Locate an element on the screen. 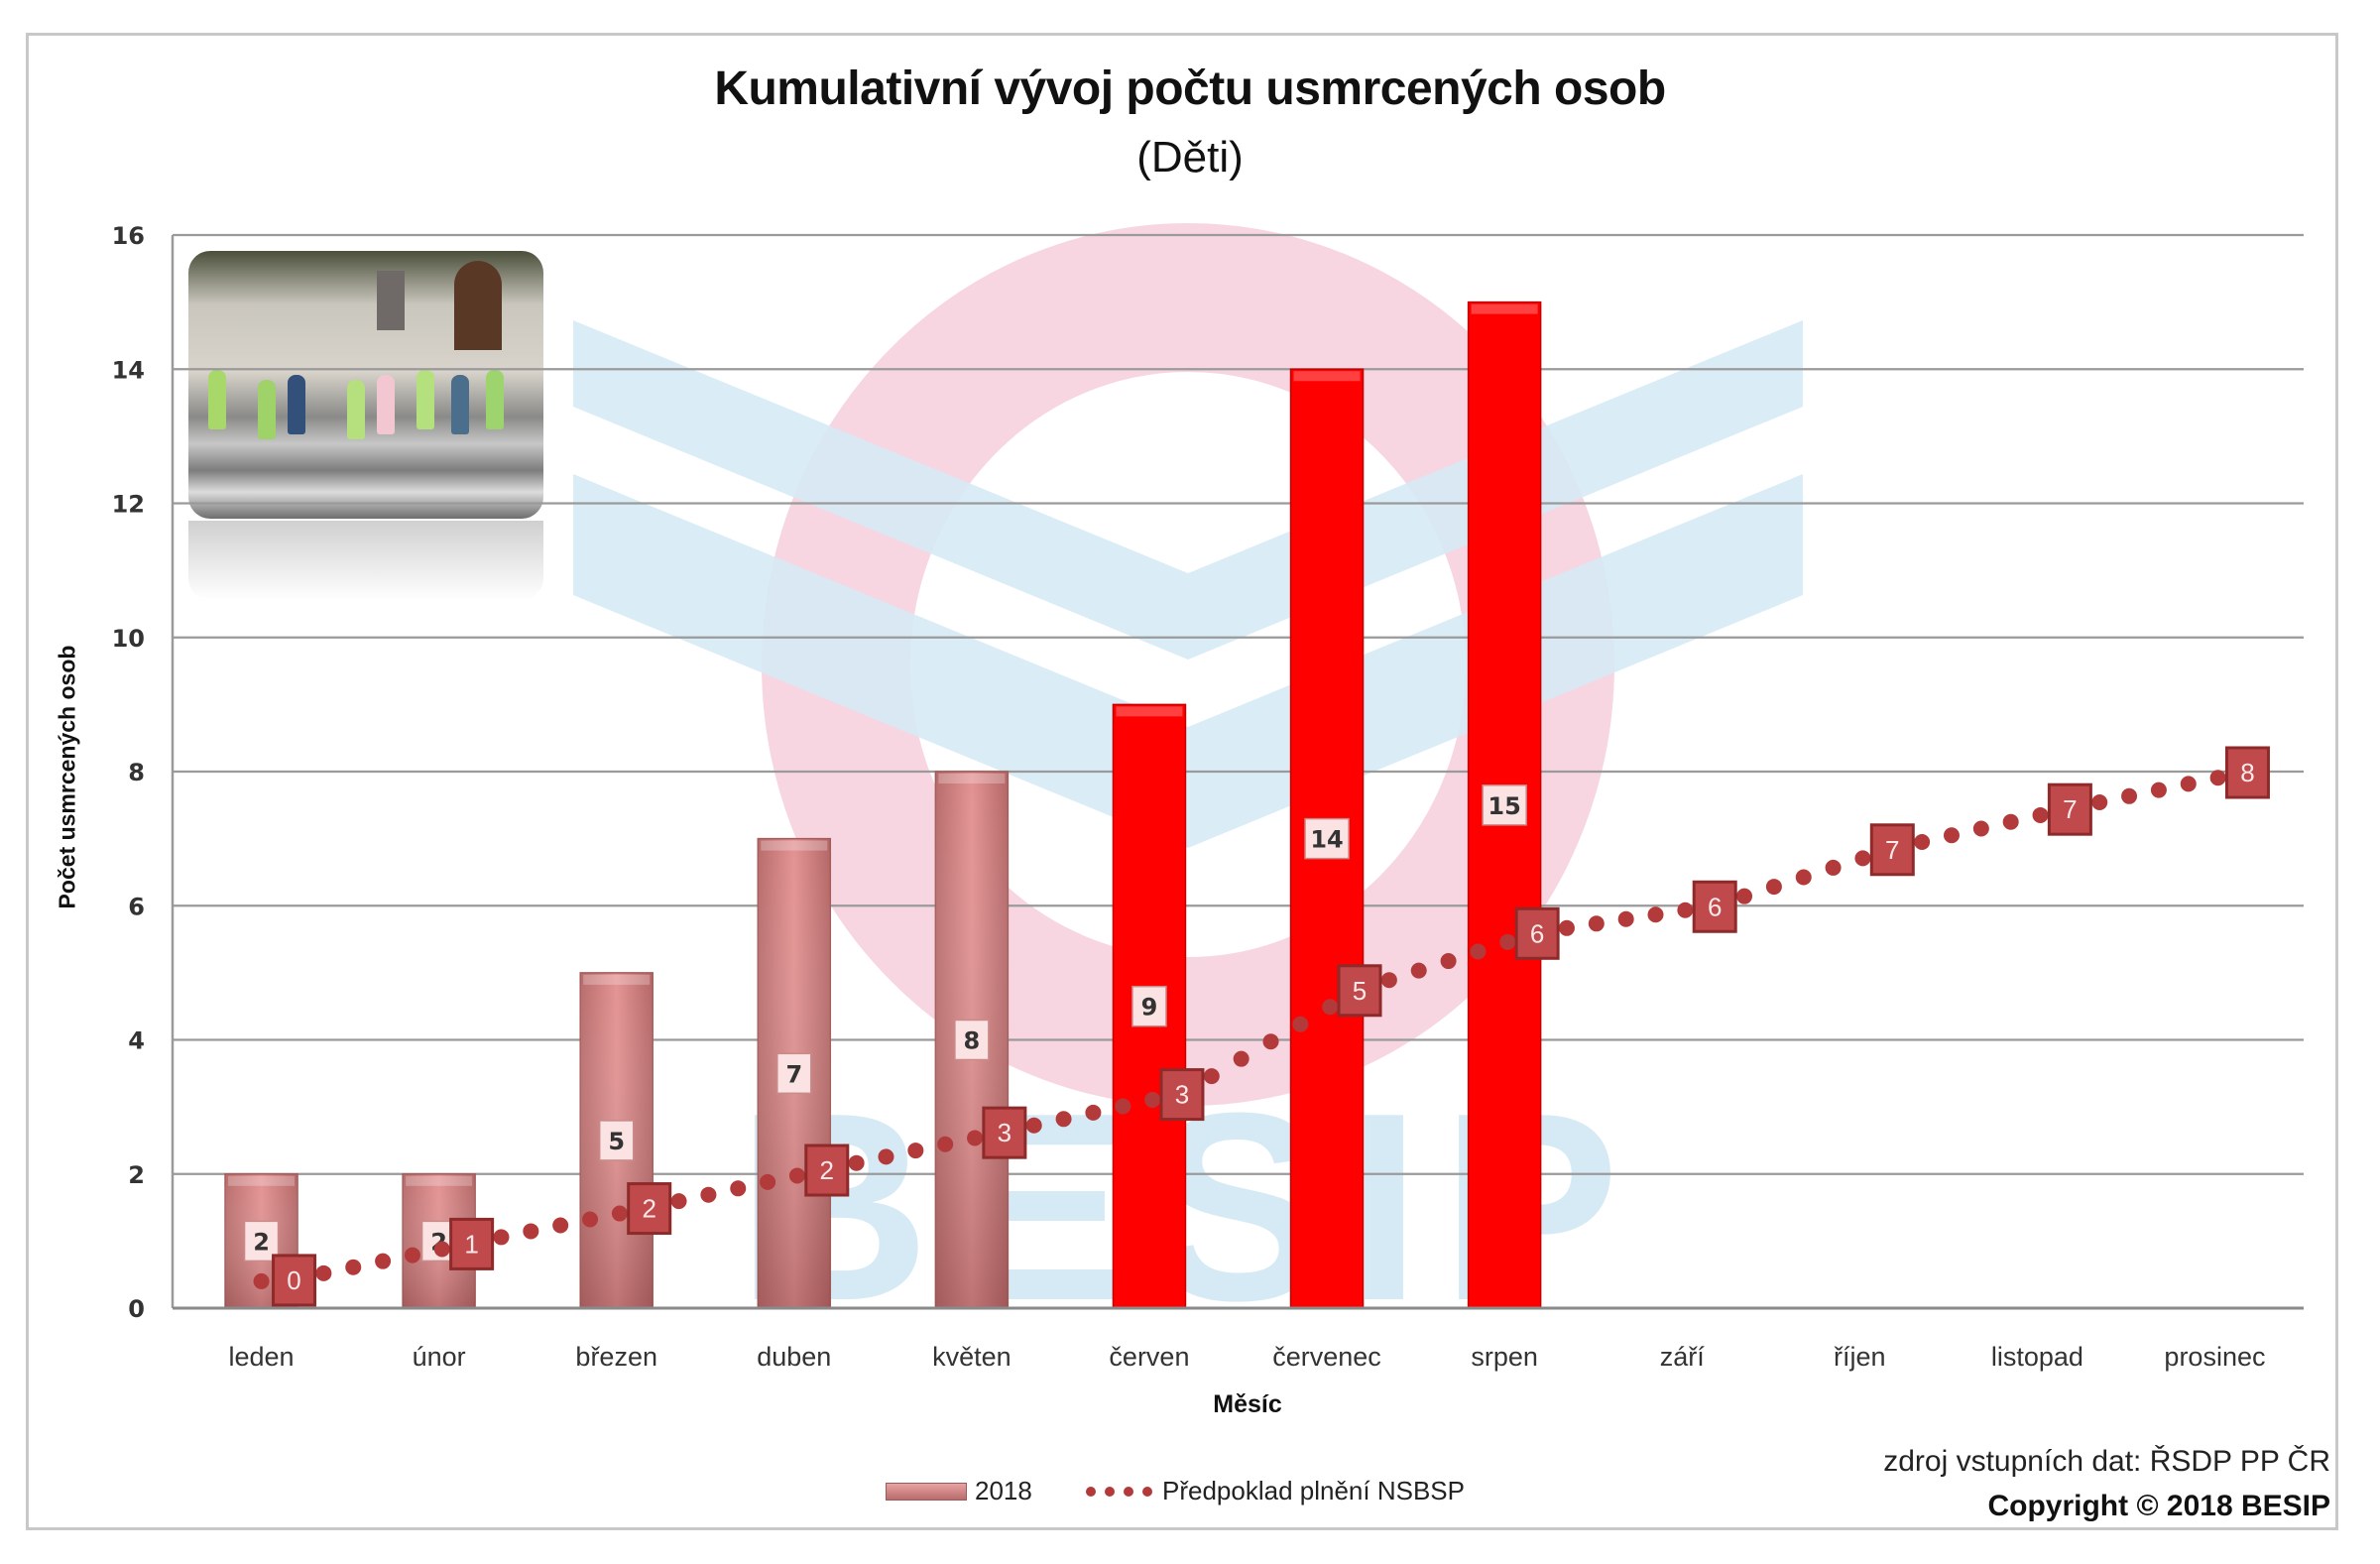 The width and height of the screenshot is (2380, 1564). legend-dotted-line-swatch is located at coordinates (1119, 1491).